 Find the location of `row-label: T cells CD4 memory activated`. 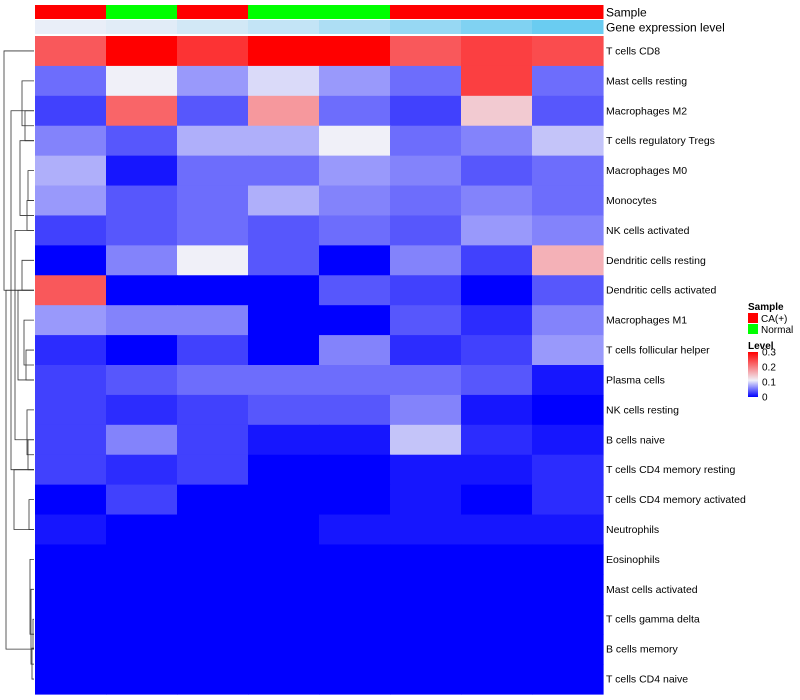

row-label: T cells CD4 memory activated is located at coordinates (676, 500).